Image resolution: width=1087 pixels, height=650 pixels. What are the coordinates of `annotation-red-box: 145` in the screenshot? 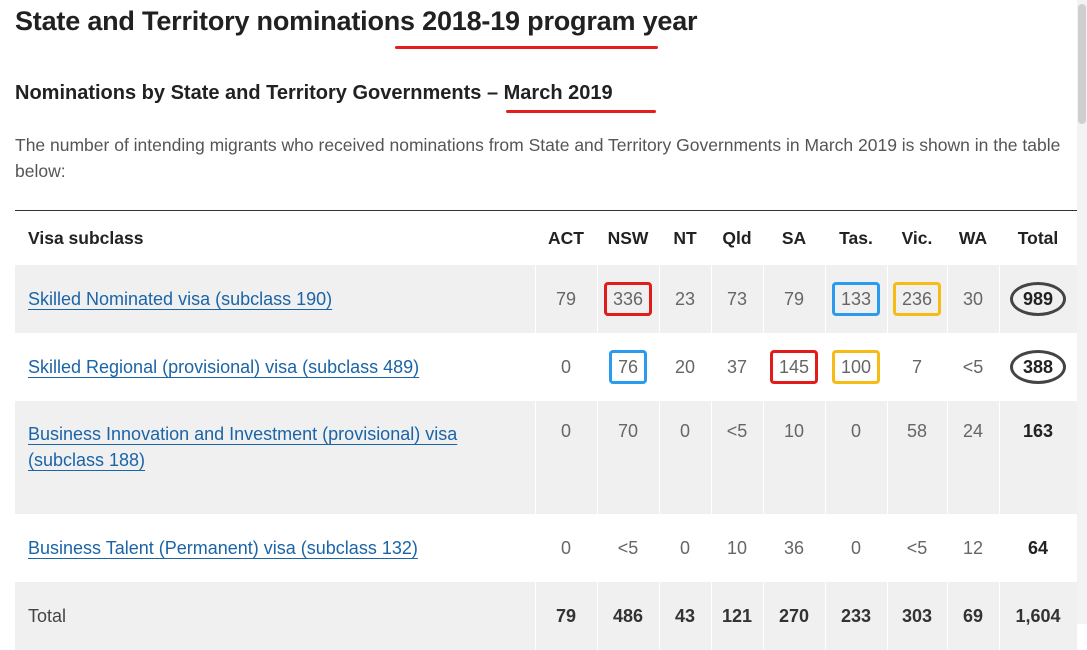 It's located at (794, 367).